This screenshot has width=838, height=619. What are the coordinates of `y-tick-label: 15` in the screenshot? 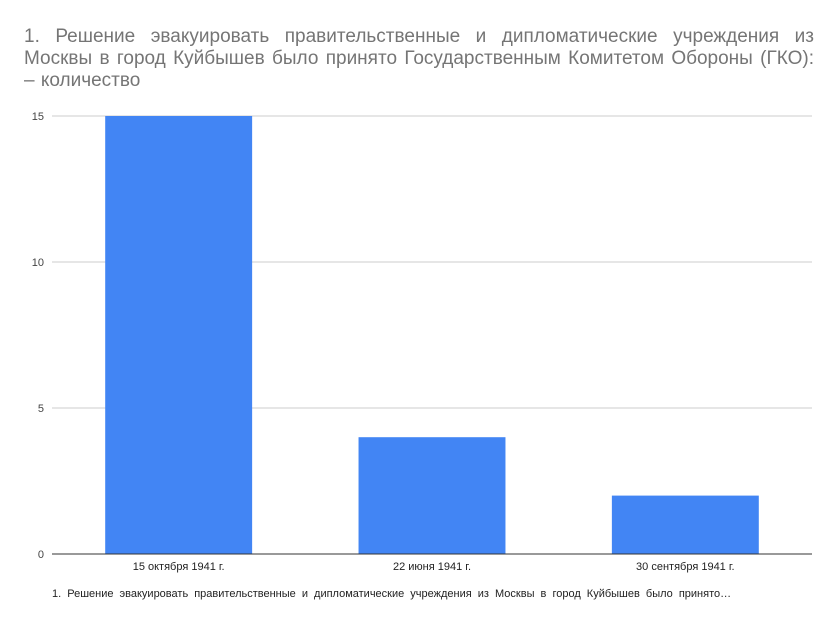 It's located at (38, 117).